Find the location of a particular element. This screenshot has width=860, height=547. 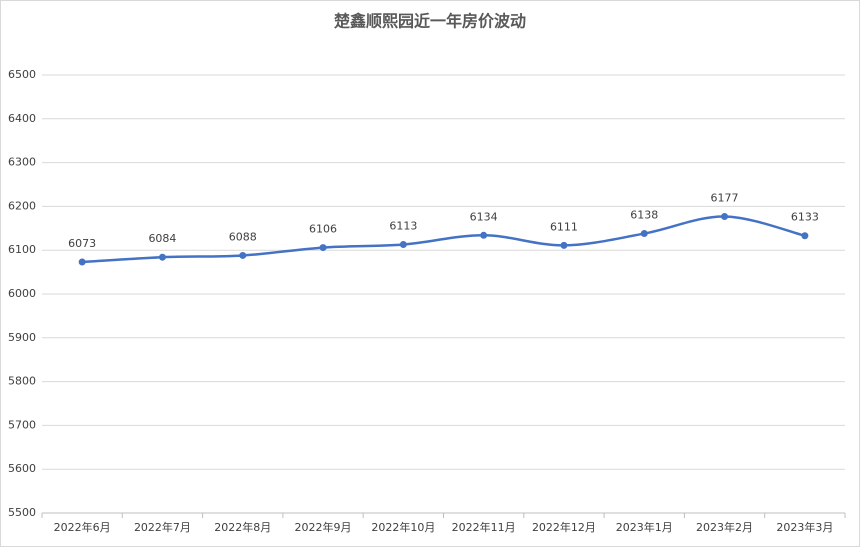

data-label: 6088 is located at coordinates (243, 236).